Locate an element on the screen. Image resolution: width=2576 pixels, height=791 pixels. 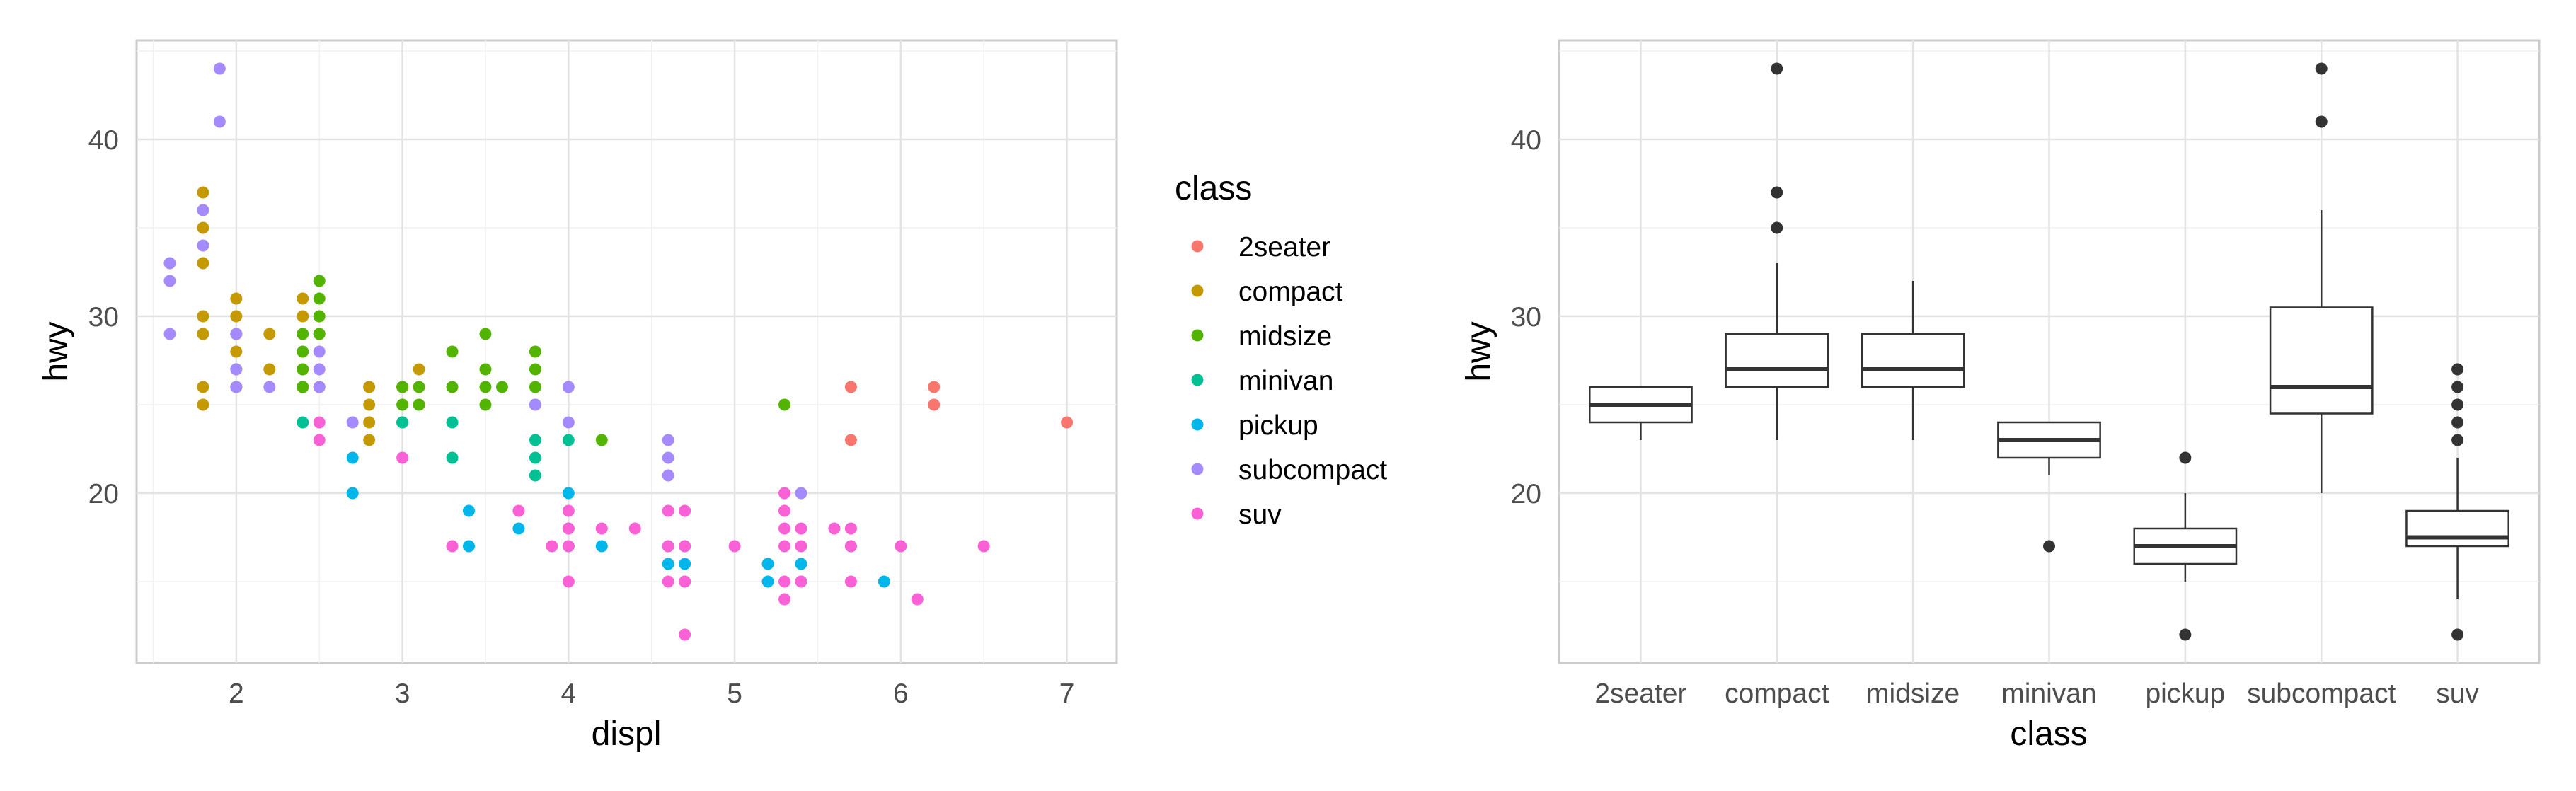
scatter-x-tick-label: 3 is located at coordinates (402, 694).